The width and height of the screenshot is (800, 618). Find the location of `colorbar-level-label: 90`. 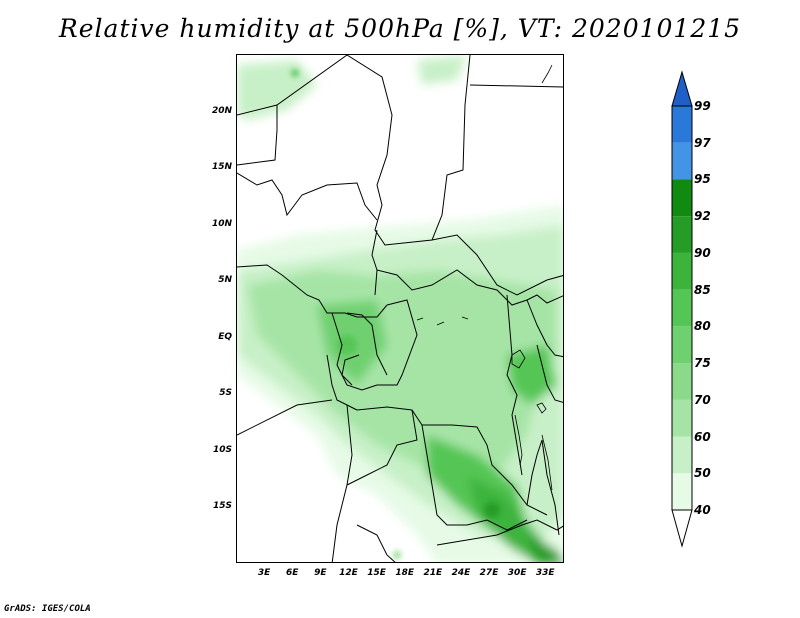

colorbar-level-label: 90 is located at coordinates (702, 252).